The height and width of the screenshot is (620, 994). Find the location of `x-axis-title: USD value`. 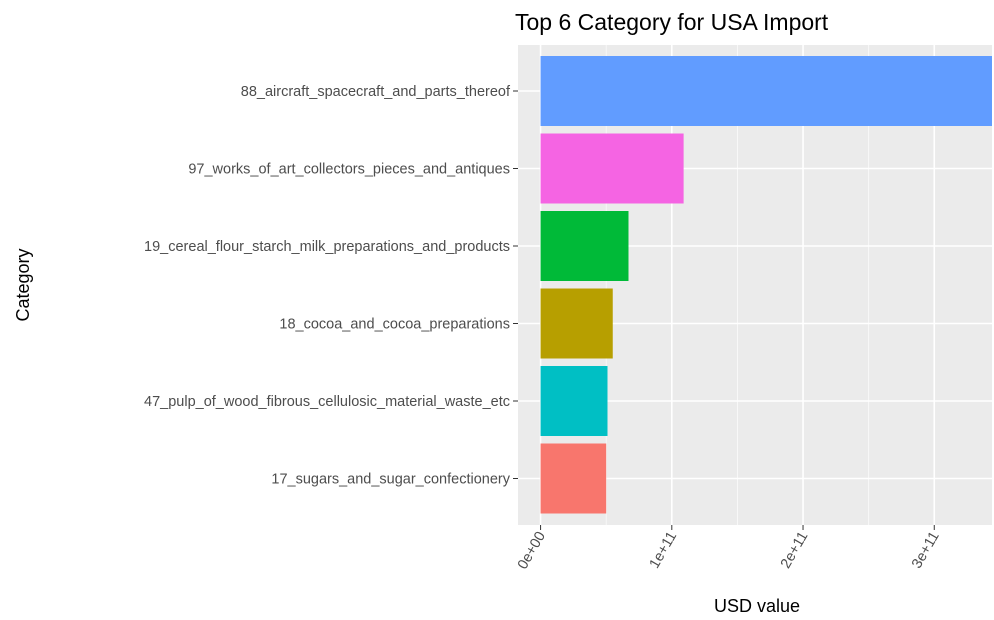

x-axis-title: USD value is located at coordinates (757, 606).